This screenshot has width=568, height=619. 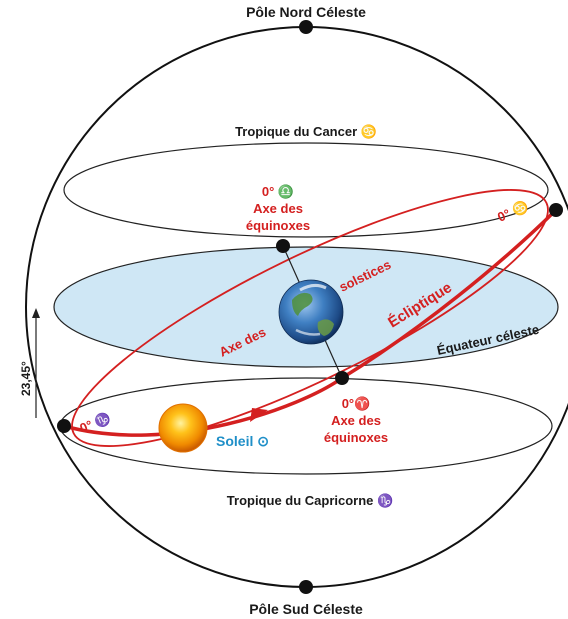 What do you see at coordinates (306, 426) in the screenshot?
I see `tropic-capricorn-circle` at bounding box center [306, 426].